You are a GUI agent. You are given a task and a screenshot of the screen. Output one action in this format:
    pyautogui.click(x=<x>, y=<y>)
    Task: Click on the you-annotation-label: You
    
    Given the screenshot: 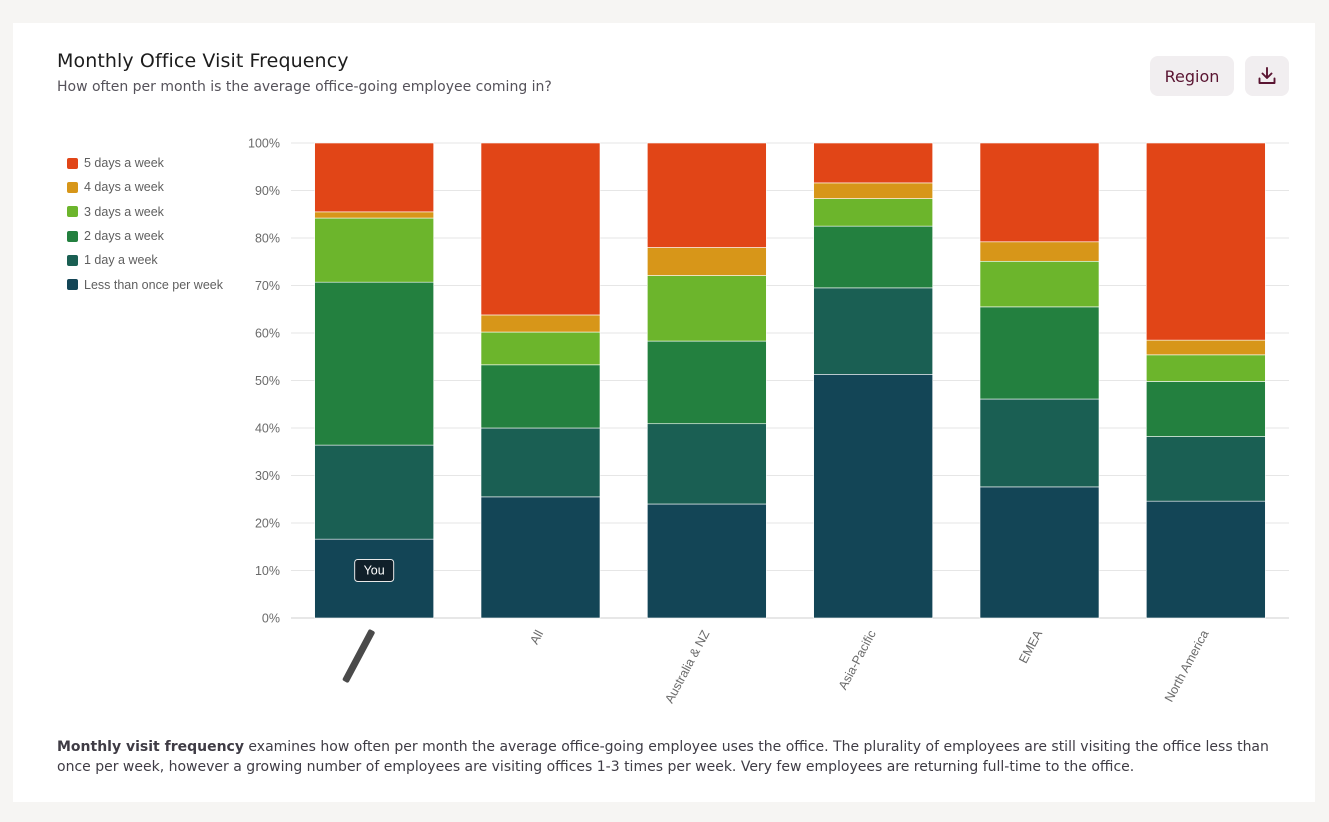 What is the action you would take?
    pyautogui.click(x=374, y=571)
    